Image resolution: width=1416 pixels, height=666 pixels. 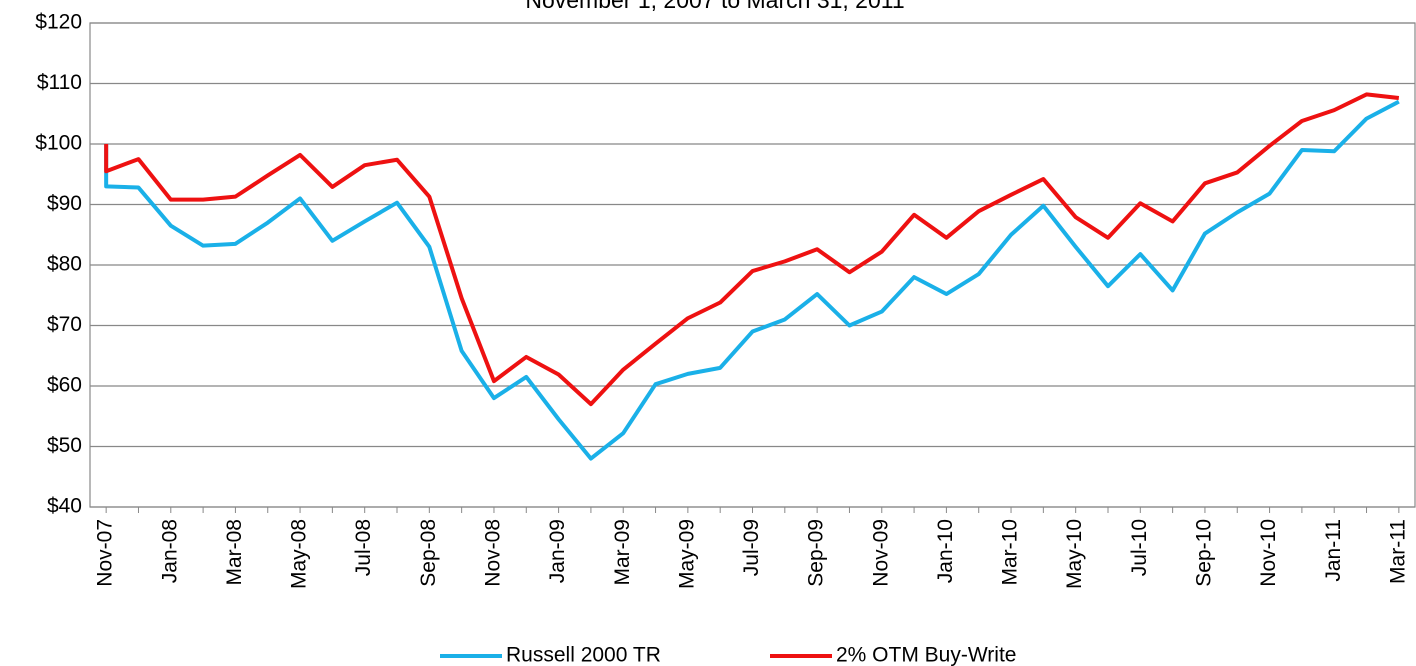 I want to click on x-tick-label: Jan-09, so click(x=557, y=551).